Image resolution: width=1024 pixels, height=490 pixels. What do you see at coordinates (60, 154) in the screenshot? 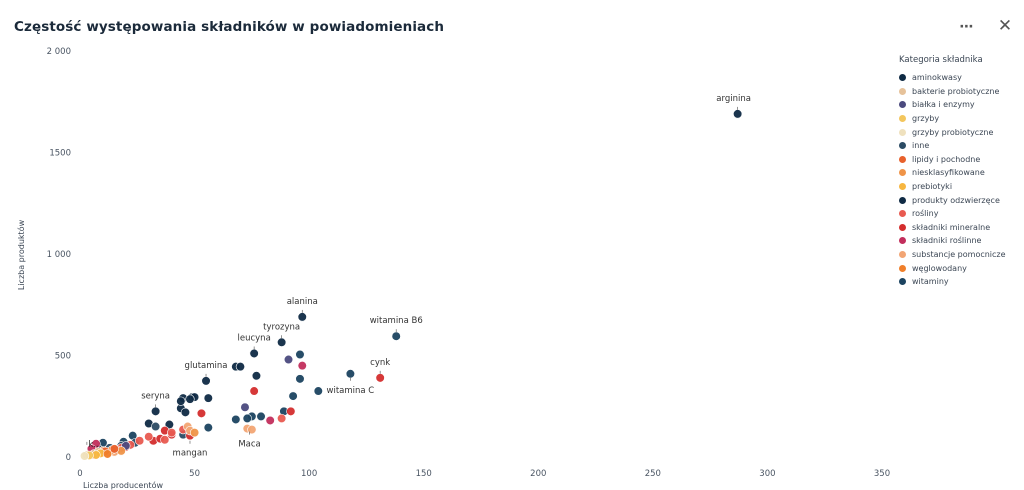
I see `y-tick-label: 1500` at bounding box center [60, 154].